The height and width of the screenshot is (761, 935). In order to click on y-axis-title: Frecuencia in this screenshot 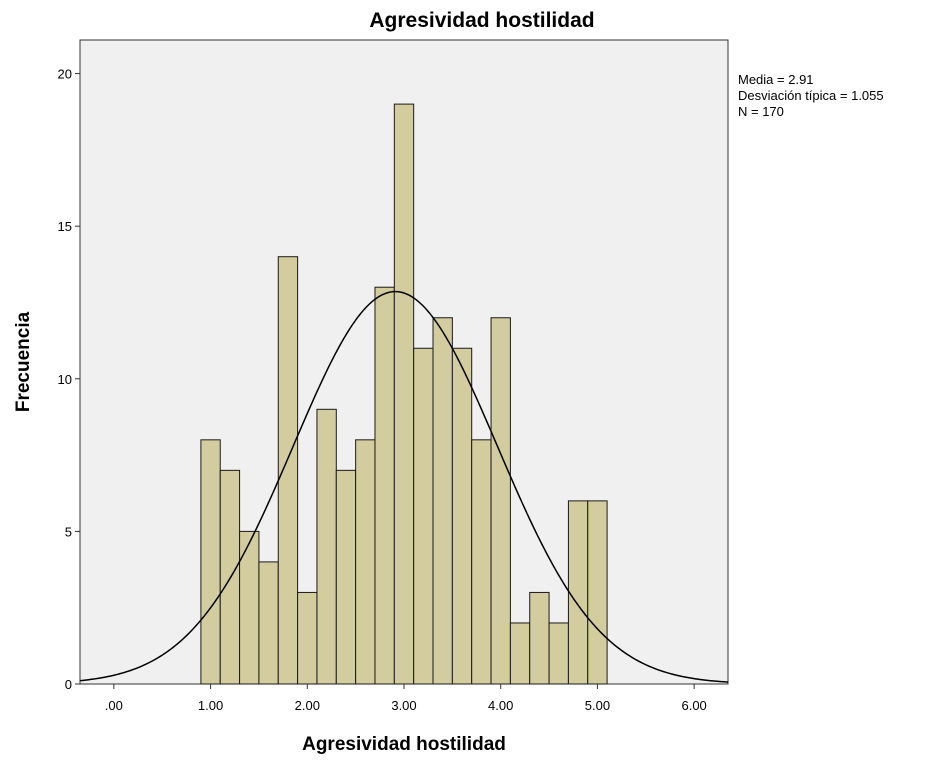, I will do `click(23, 361)`.